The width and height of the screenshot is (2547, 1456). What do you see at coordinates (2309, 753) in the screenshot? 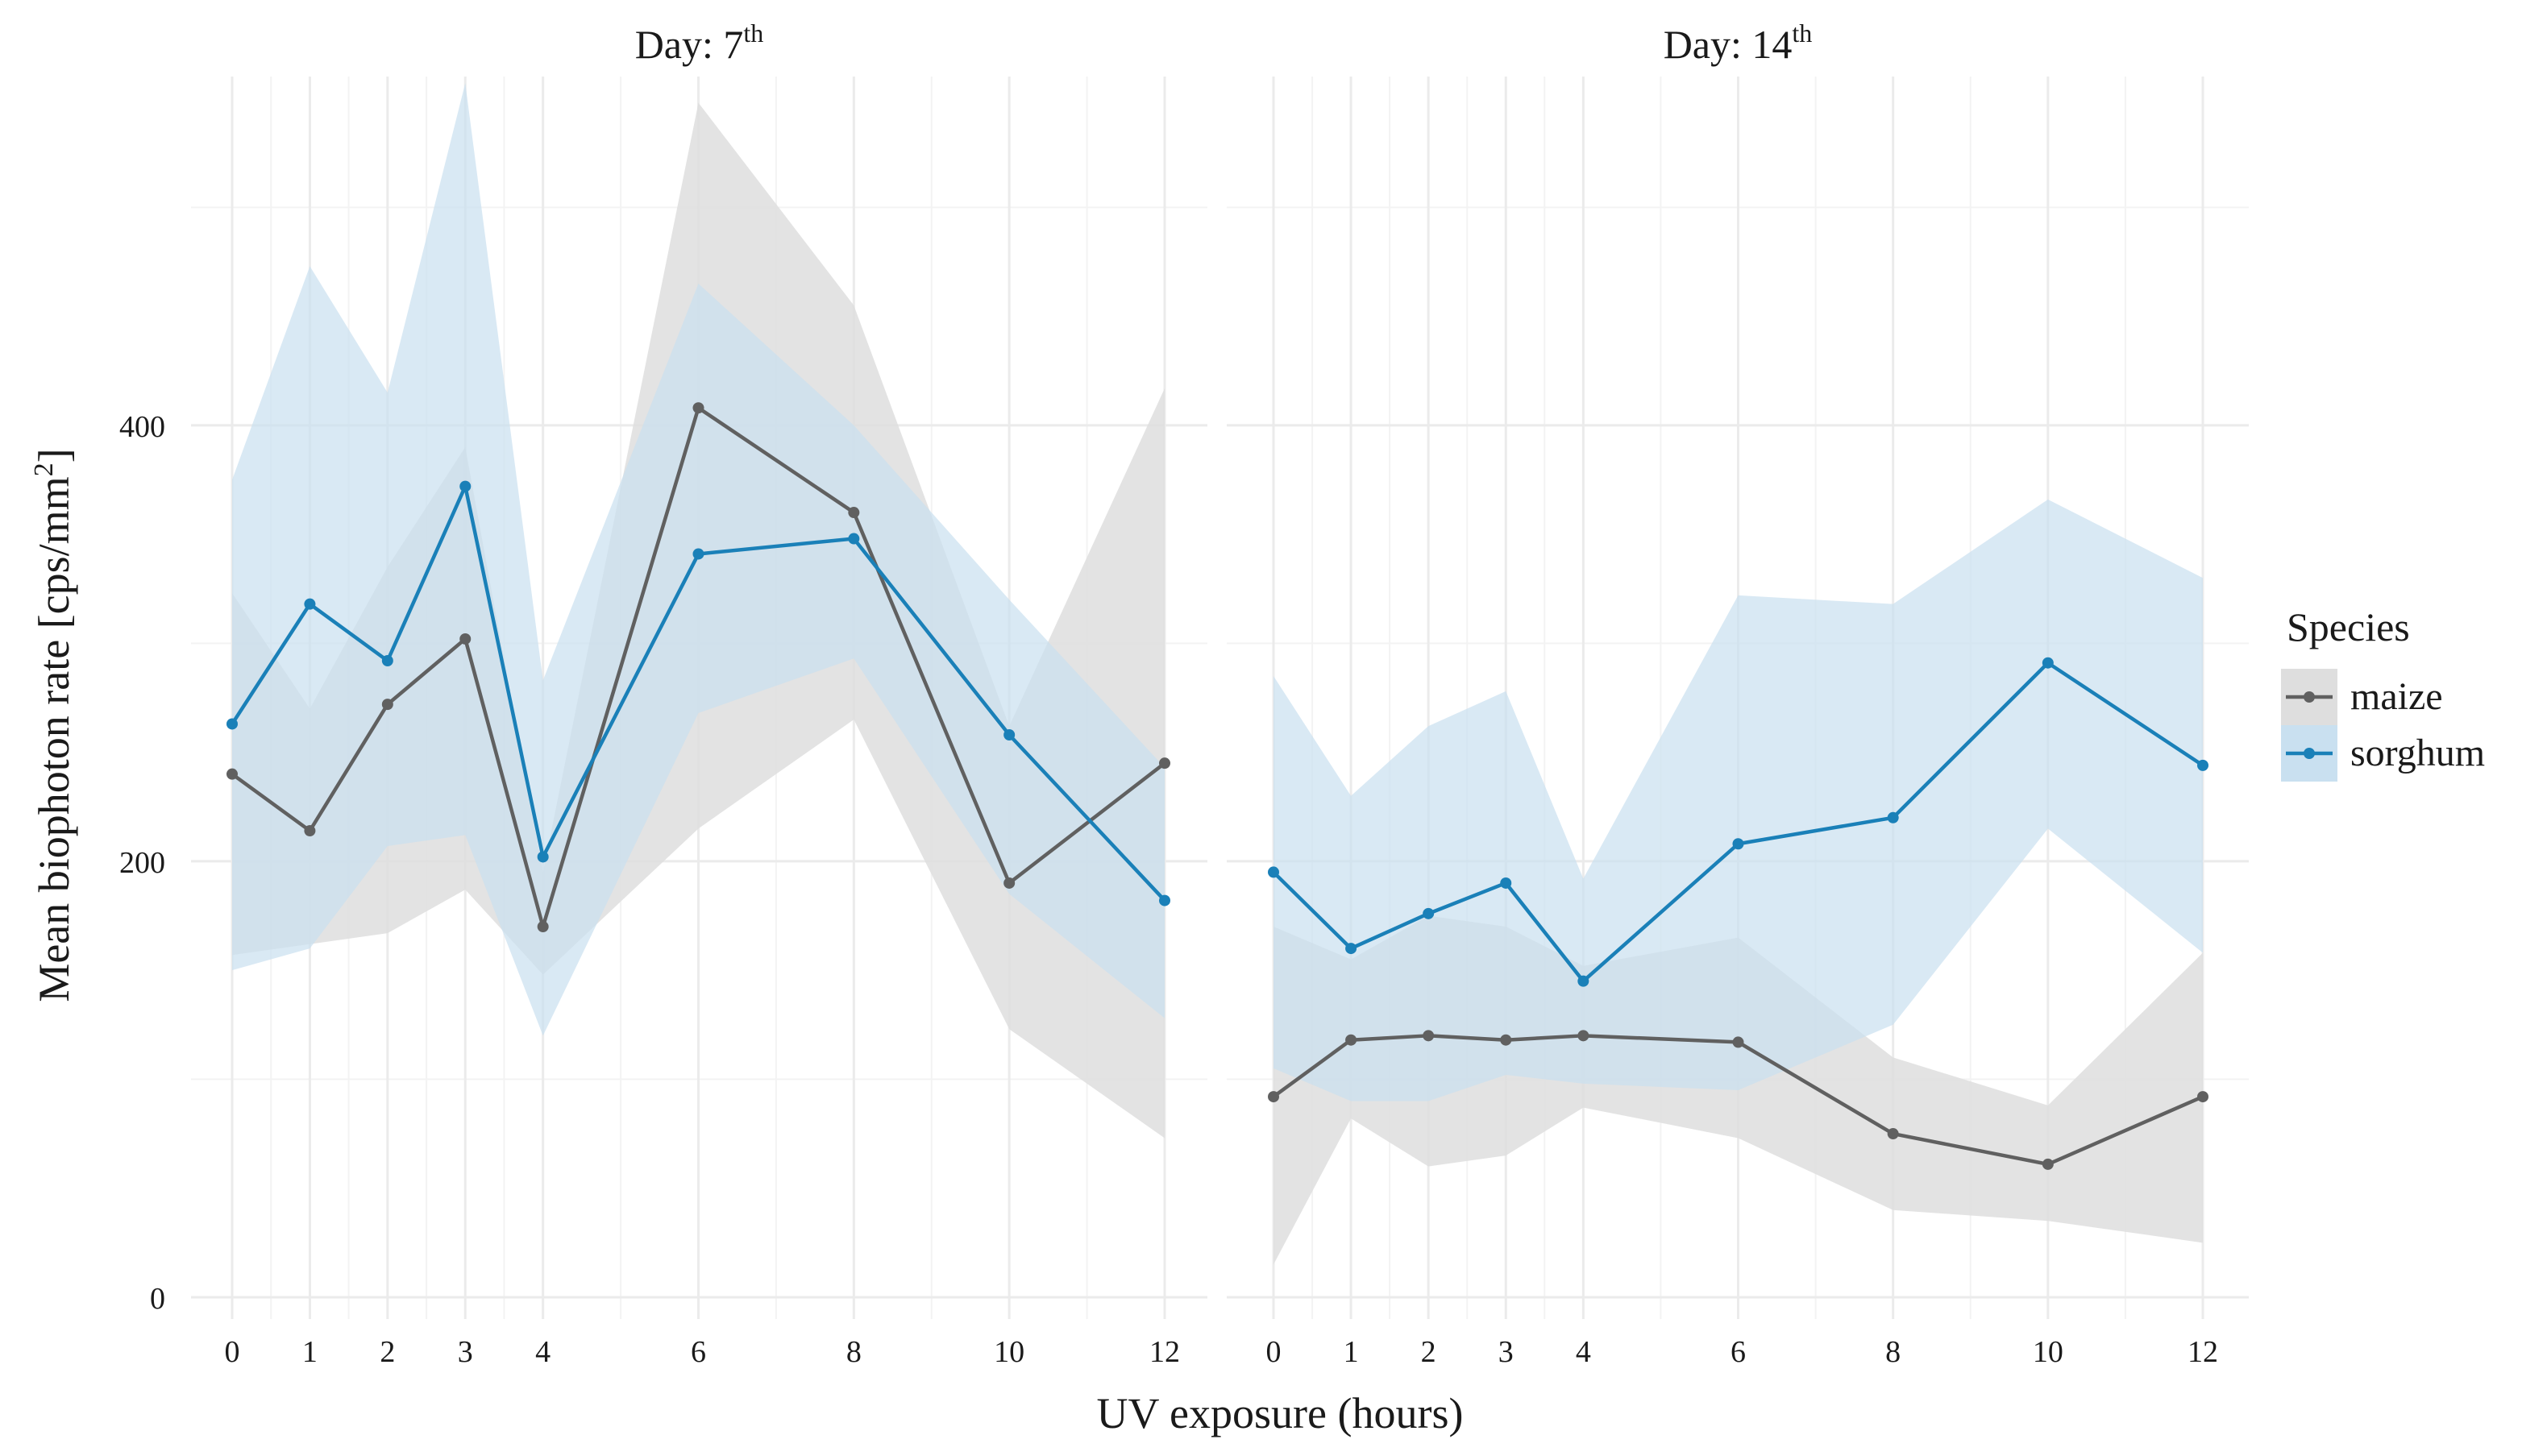
I see `legend-point-sorghum` at bounding box center [2309, 753].